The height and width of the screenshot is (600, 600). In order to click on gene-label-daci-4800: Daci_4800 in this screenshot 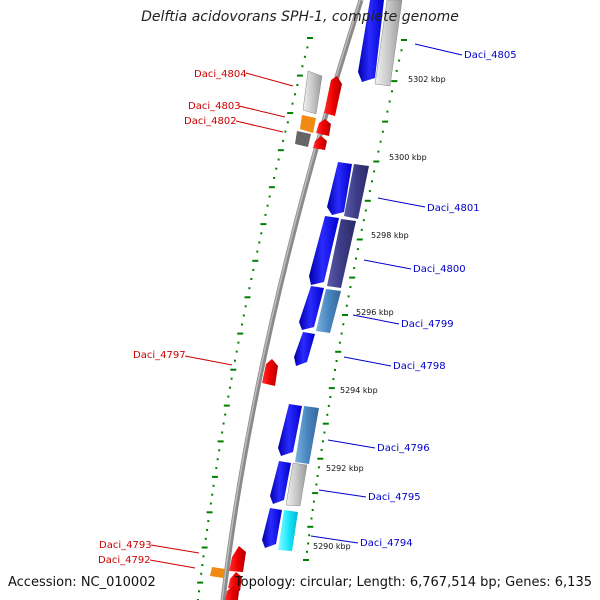, I will do `click(439, 269)`.